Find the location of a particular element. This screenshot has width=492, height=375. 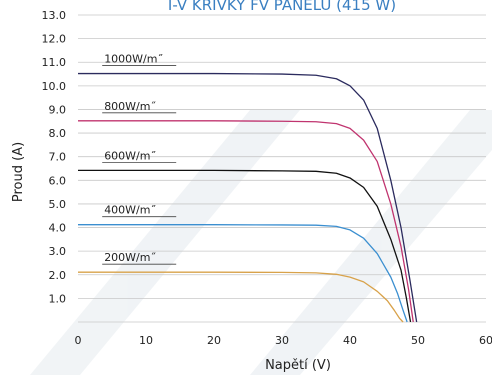

y-axis-label: Proud (A) is located at coordinates (18, 172).